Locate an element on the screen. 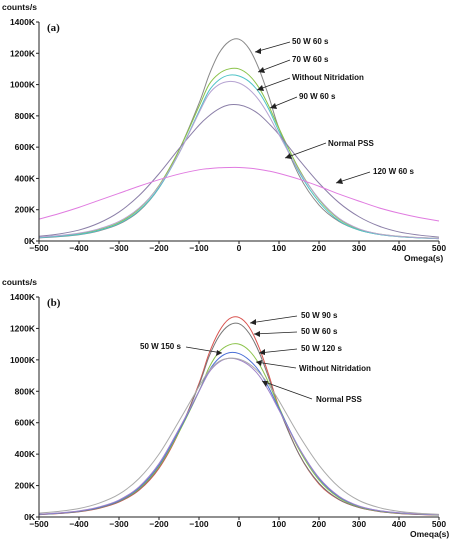  panel-a-annotation-2: Without Nitridation is located at coordinates (310, 82).